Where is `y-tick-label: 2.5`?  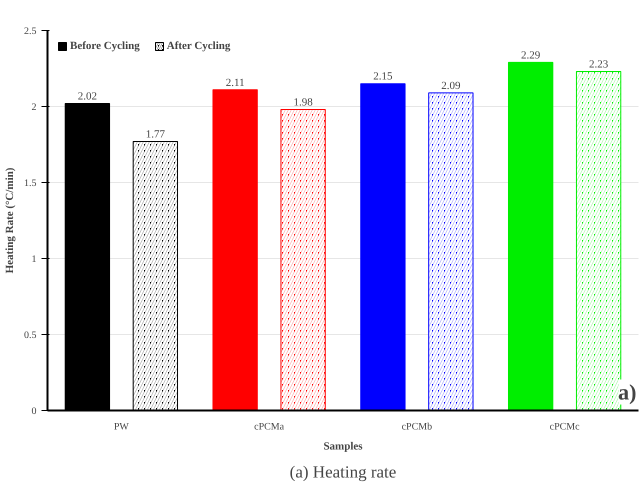 y-tick-label: 2.5 is located at coordinates (30, 31).